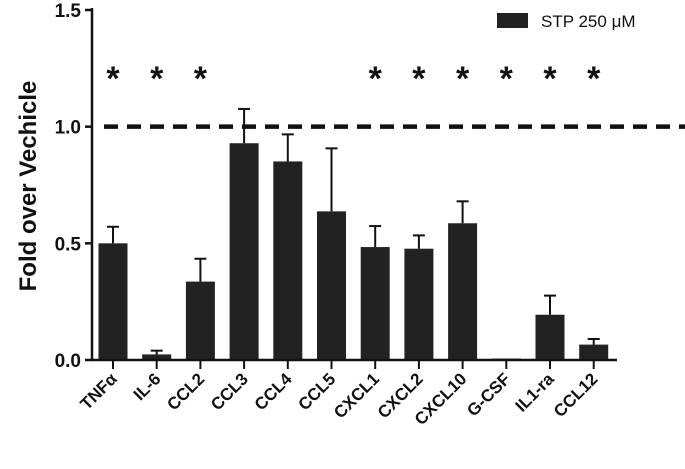  What do you see at coordinates (512, 20) in the screenshot?
I see `legend-swatch` at bounding box center [512, 20].